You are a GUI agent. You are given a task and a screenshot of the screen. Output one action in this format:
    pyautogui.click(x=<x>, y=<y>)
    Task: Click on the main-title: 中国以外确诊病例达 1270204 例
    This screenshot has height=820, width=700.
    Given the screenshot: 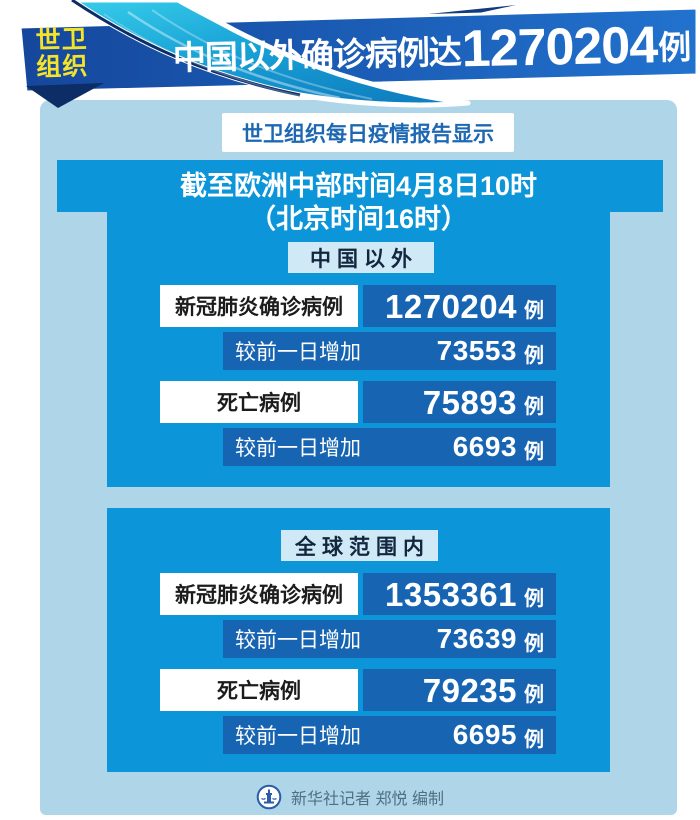 What is the action you would take?
    pyautogui.click(x=431, y=49)
    